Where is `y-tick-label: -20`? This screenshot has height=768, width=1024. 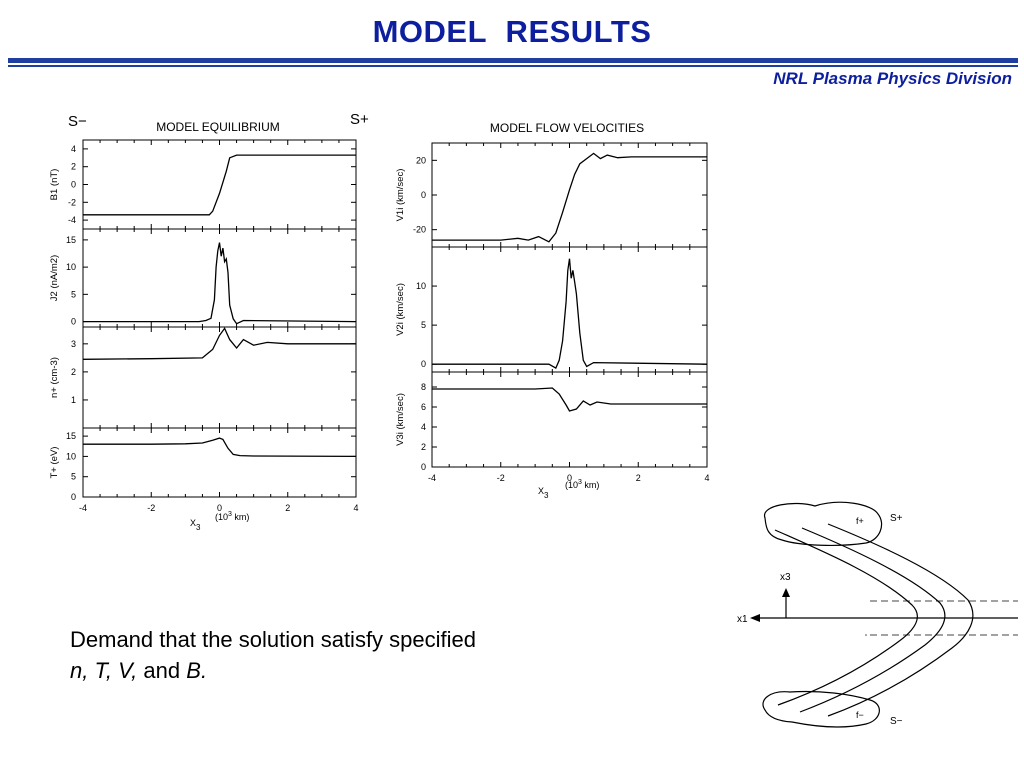
y-tick-label: -20 is located at coordinates (419, 230).